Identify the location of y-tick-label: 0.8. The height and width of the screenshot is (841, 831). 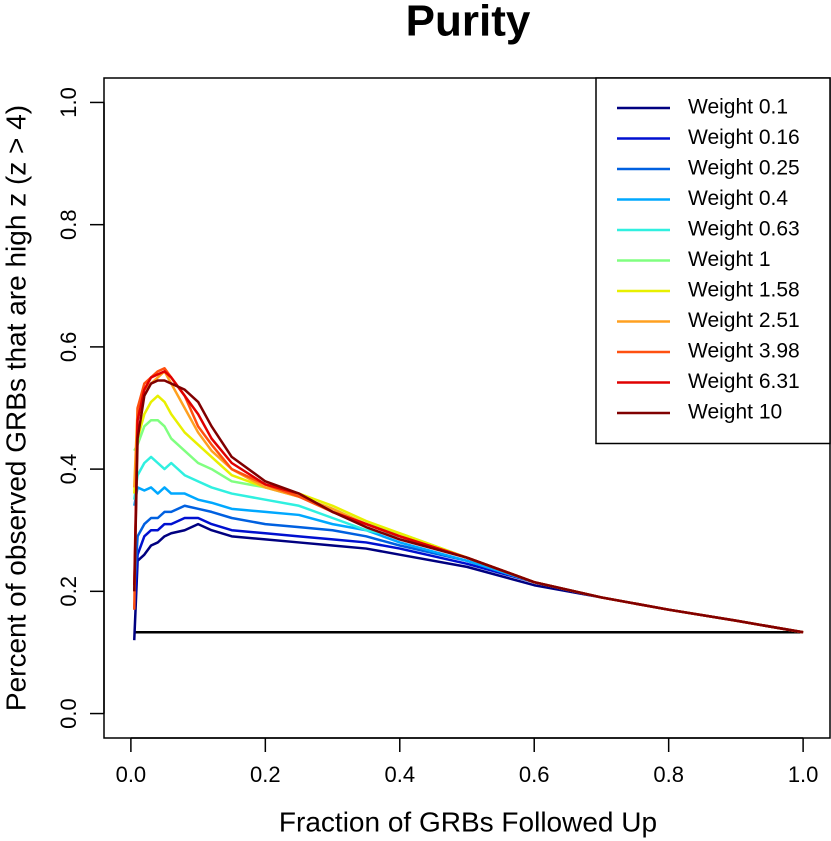
(68, 224).